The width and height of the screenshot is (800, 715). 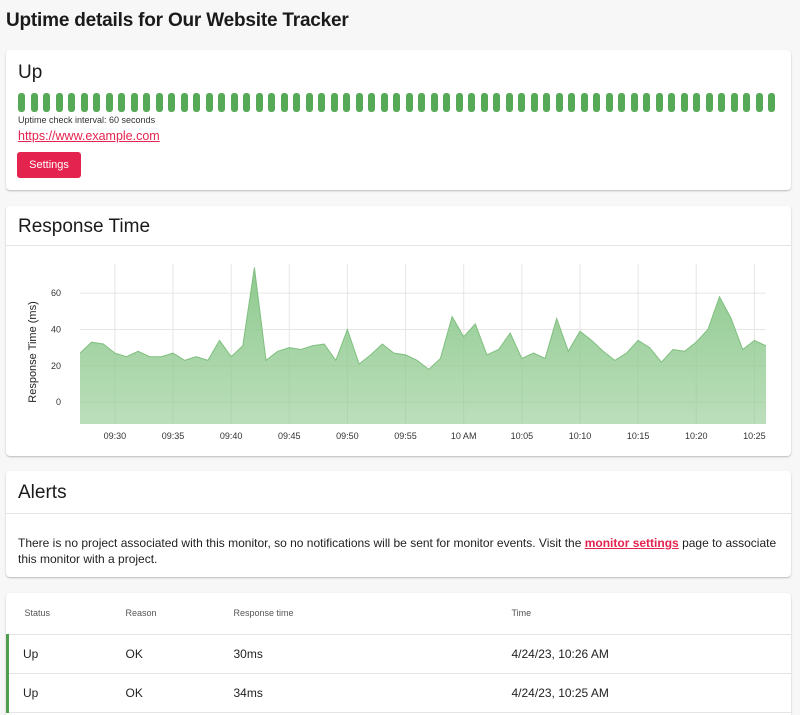 What do you see at coordinates (347, 436) in the screenshot?
I see `x-tick-label: 09:50` at bounding box center [347, 436].